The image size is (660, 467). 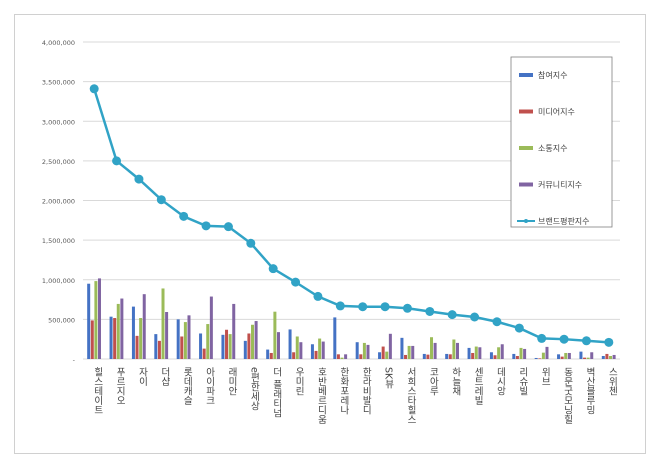 What do you see at coordinates (58, 122) in the screenshot?
I see `y-tick-label: 3,000,000` at bounding box center [58, 122].